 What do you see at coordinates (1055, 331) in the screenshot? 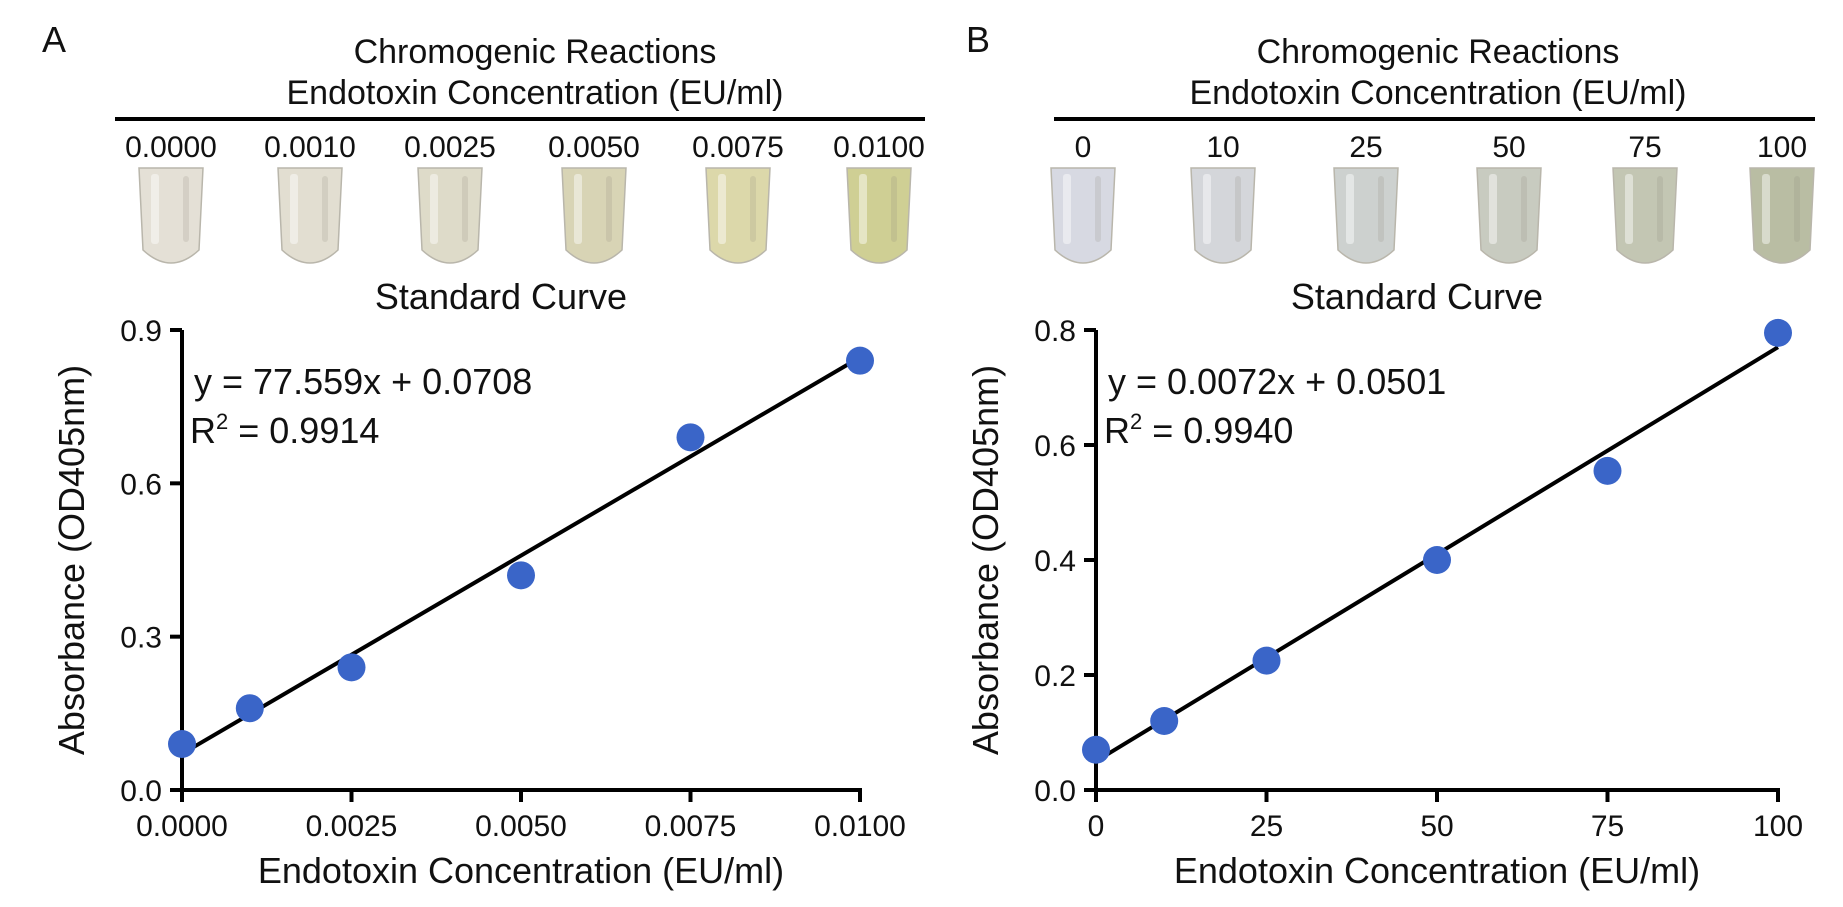
I see `y-tick-label: 0.8` at bounding box center [1055, 331].